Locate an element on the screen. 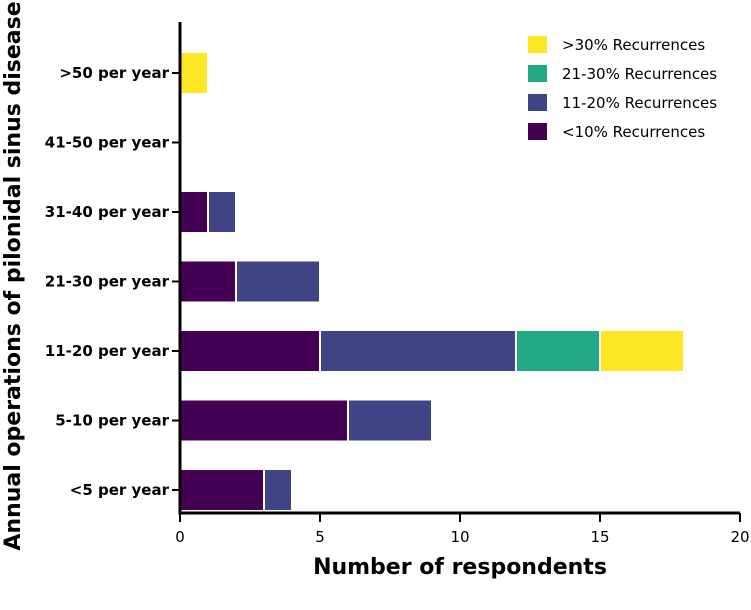 The image size is (751, 610). bar-5-10-per-year-11-20-recurrences is located at coordinates (390, 420).